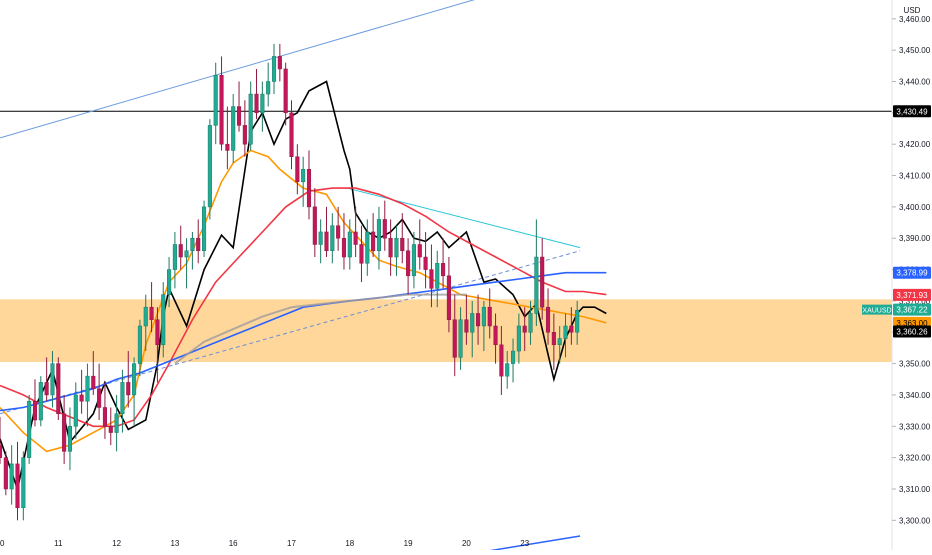 This screenshot has height=555, width=932. What do you see at coordinates (532, 544) in the screenshot?
I see `trendline-lower-channel` at bounding box center [532, 544].